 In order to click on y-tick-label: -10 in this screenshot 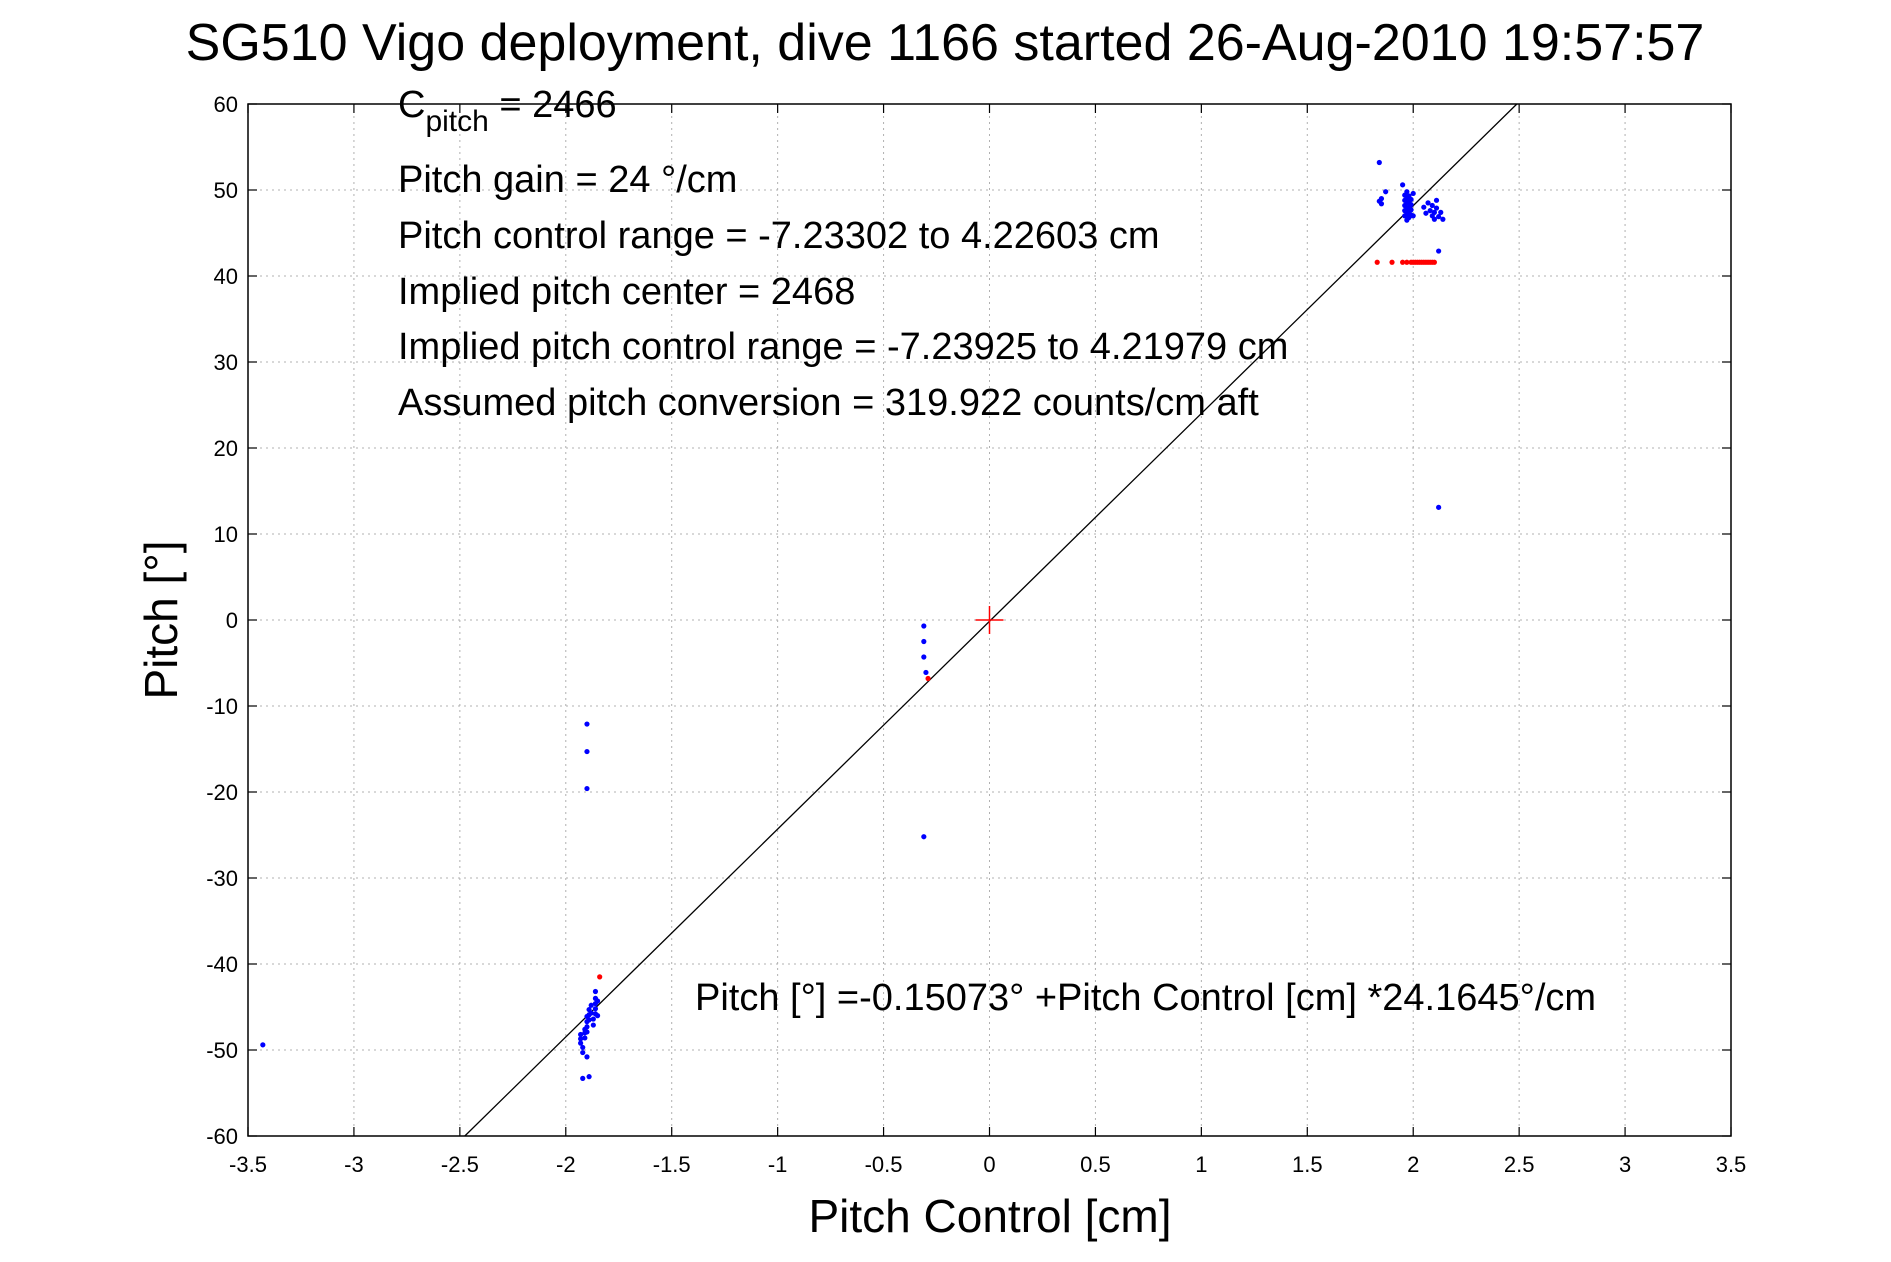, I will do `click(222, 706)`.